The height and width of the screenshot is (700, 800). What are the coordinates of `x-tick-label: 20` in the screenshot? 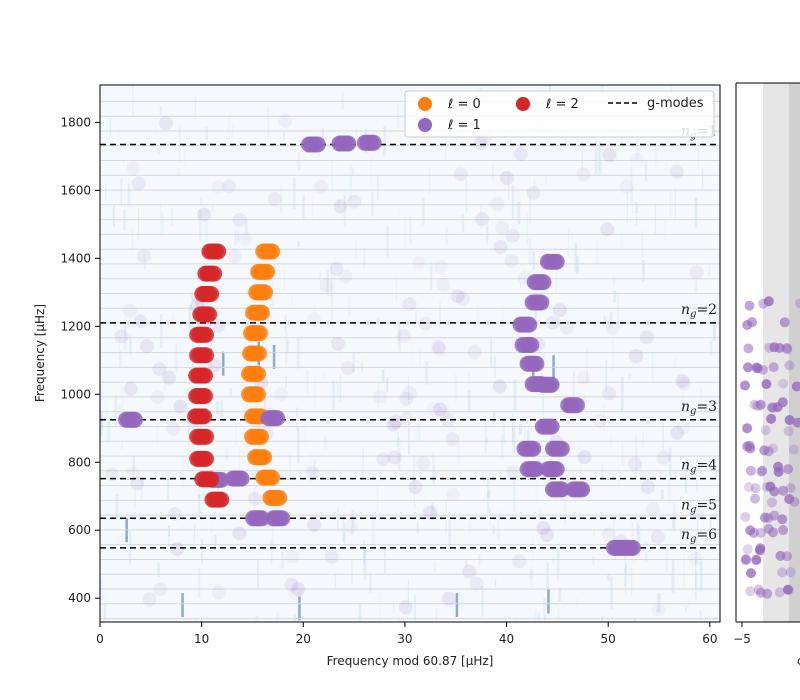 It's located at (303, 639).